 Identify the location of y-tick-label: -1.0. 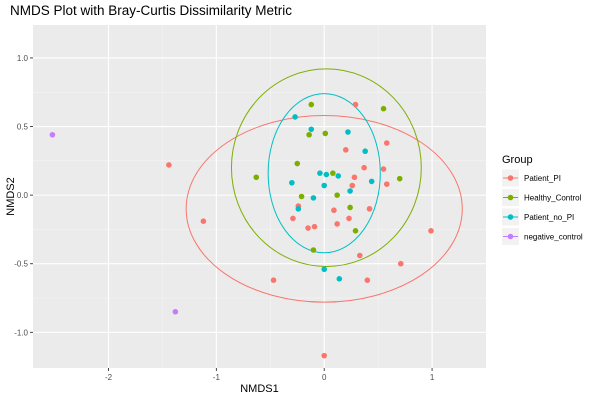
(21, 332).